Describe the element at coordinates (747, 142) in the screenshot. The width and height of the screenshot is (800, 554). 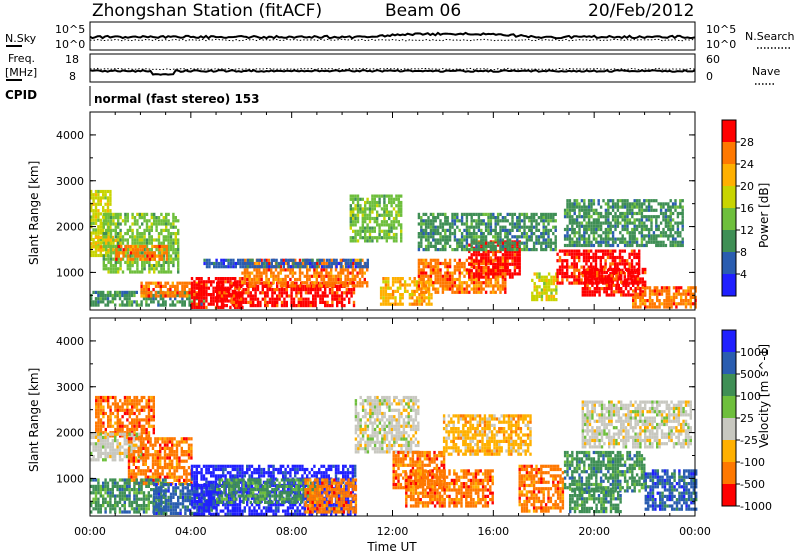
I see `power-colorbar-label-tick: 28` at that location.